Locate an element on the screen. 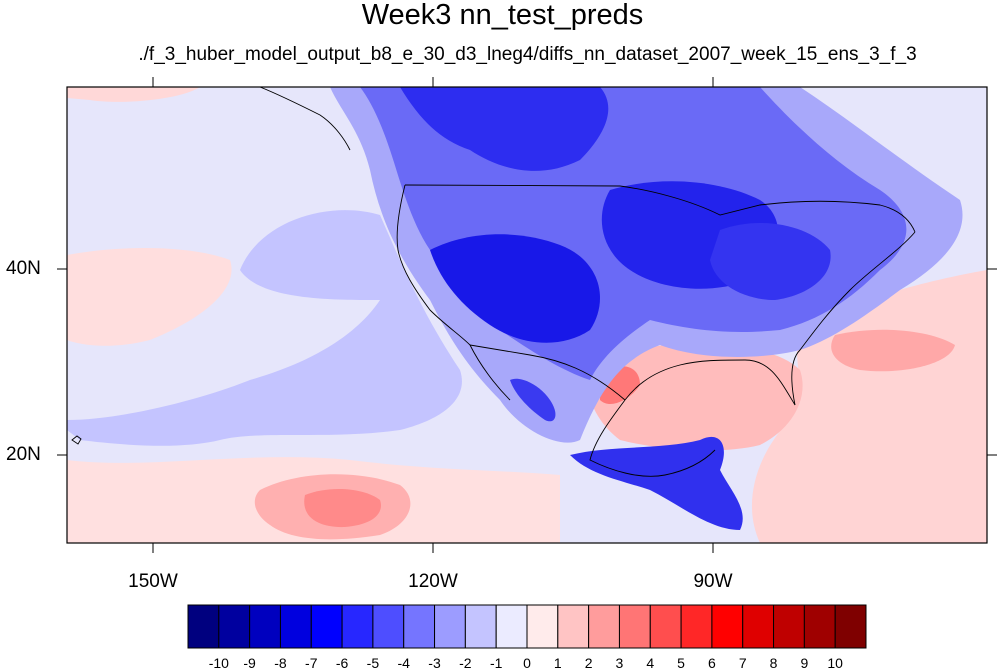 Image resolution: width=1005 pixels, height=672 pixels. colorbar-label: 1 is located at coordinates (557, 663).